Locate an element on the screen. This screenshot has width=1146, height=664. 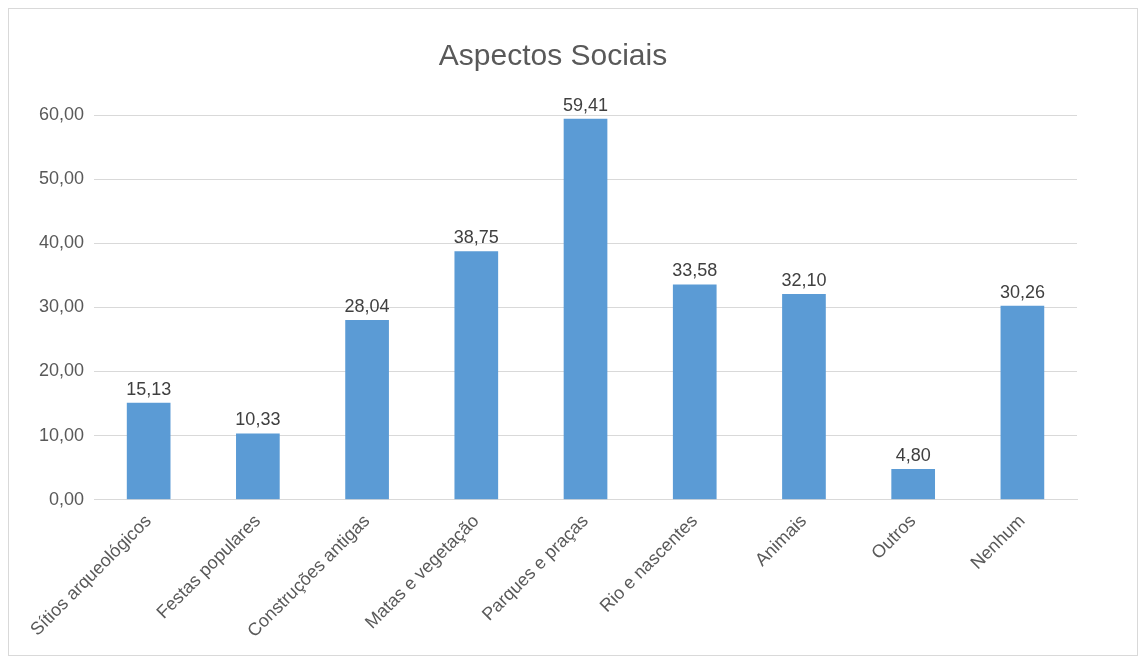
y-tick-label: 30,00 is located at coordinates (62, 306).